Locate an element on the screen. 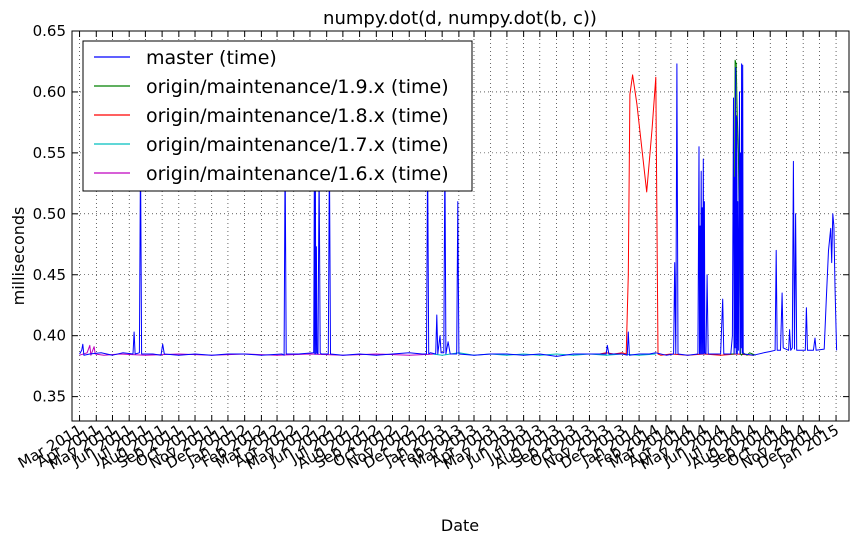  y-tick-label: 0.65 is located at coordinates (49, 31).